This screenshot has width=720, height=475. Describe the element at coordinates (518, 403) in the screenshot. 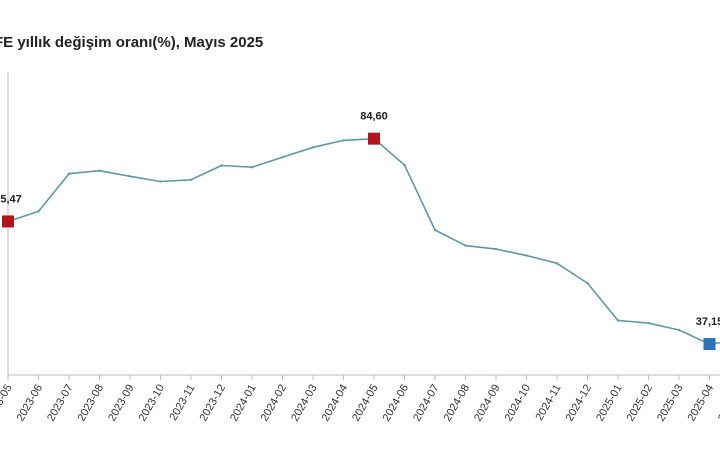

I see `x-tick-label: 2024-10` at that location.